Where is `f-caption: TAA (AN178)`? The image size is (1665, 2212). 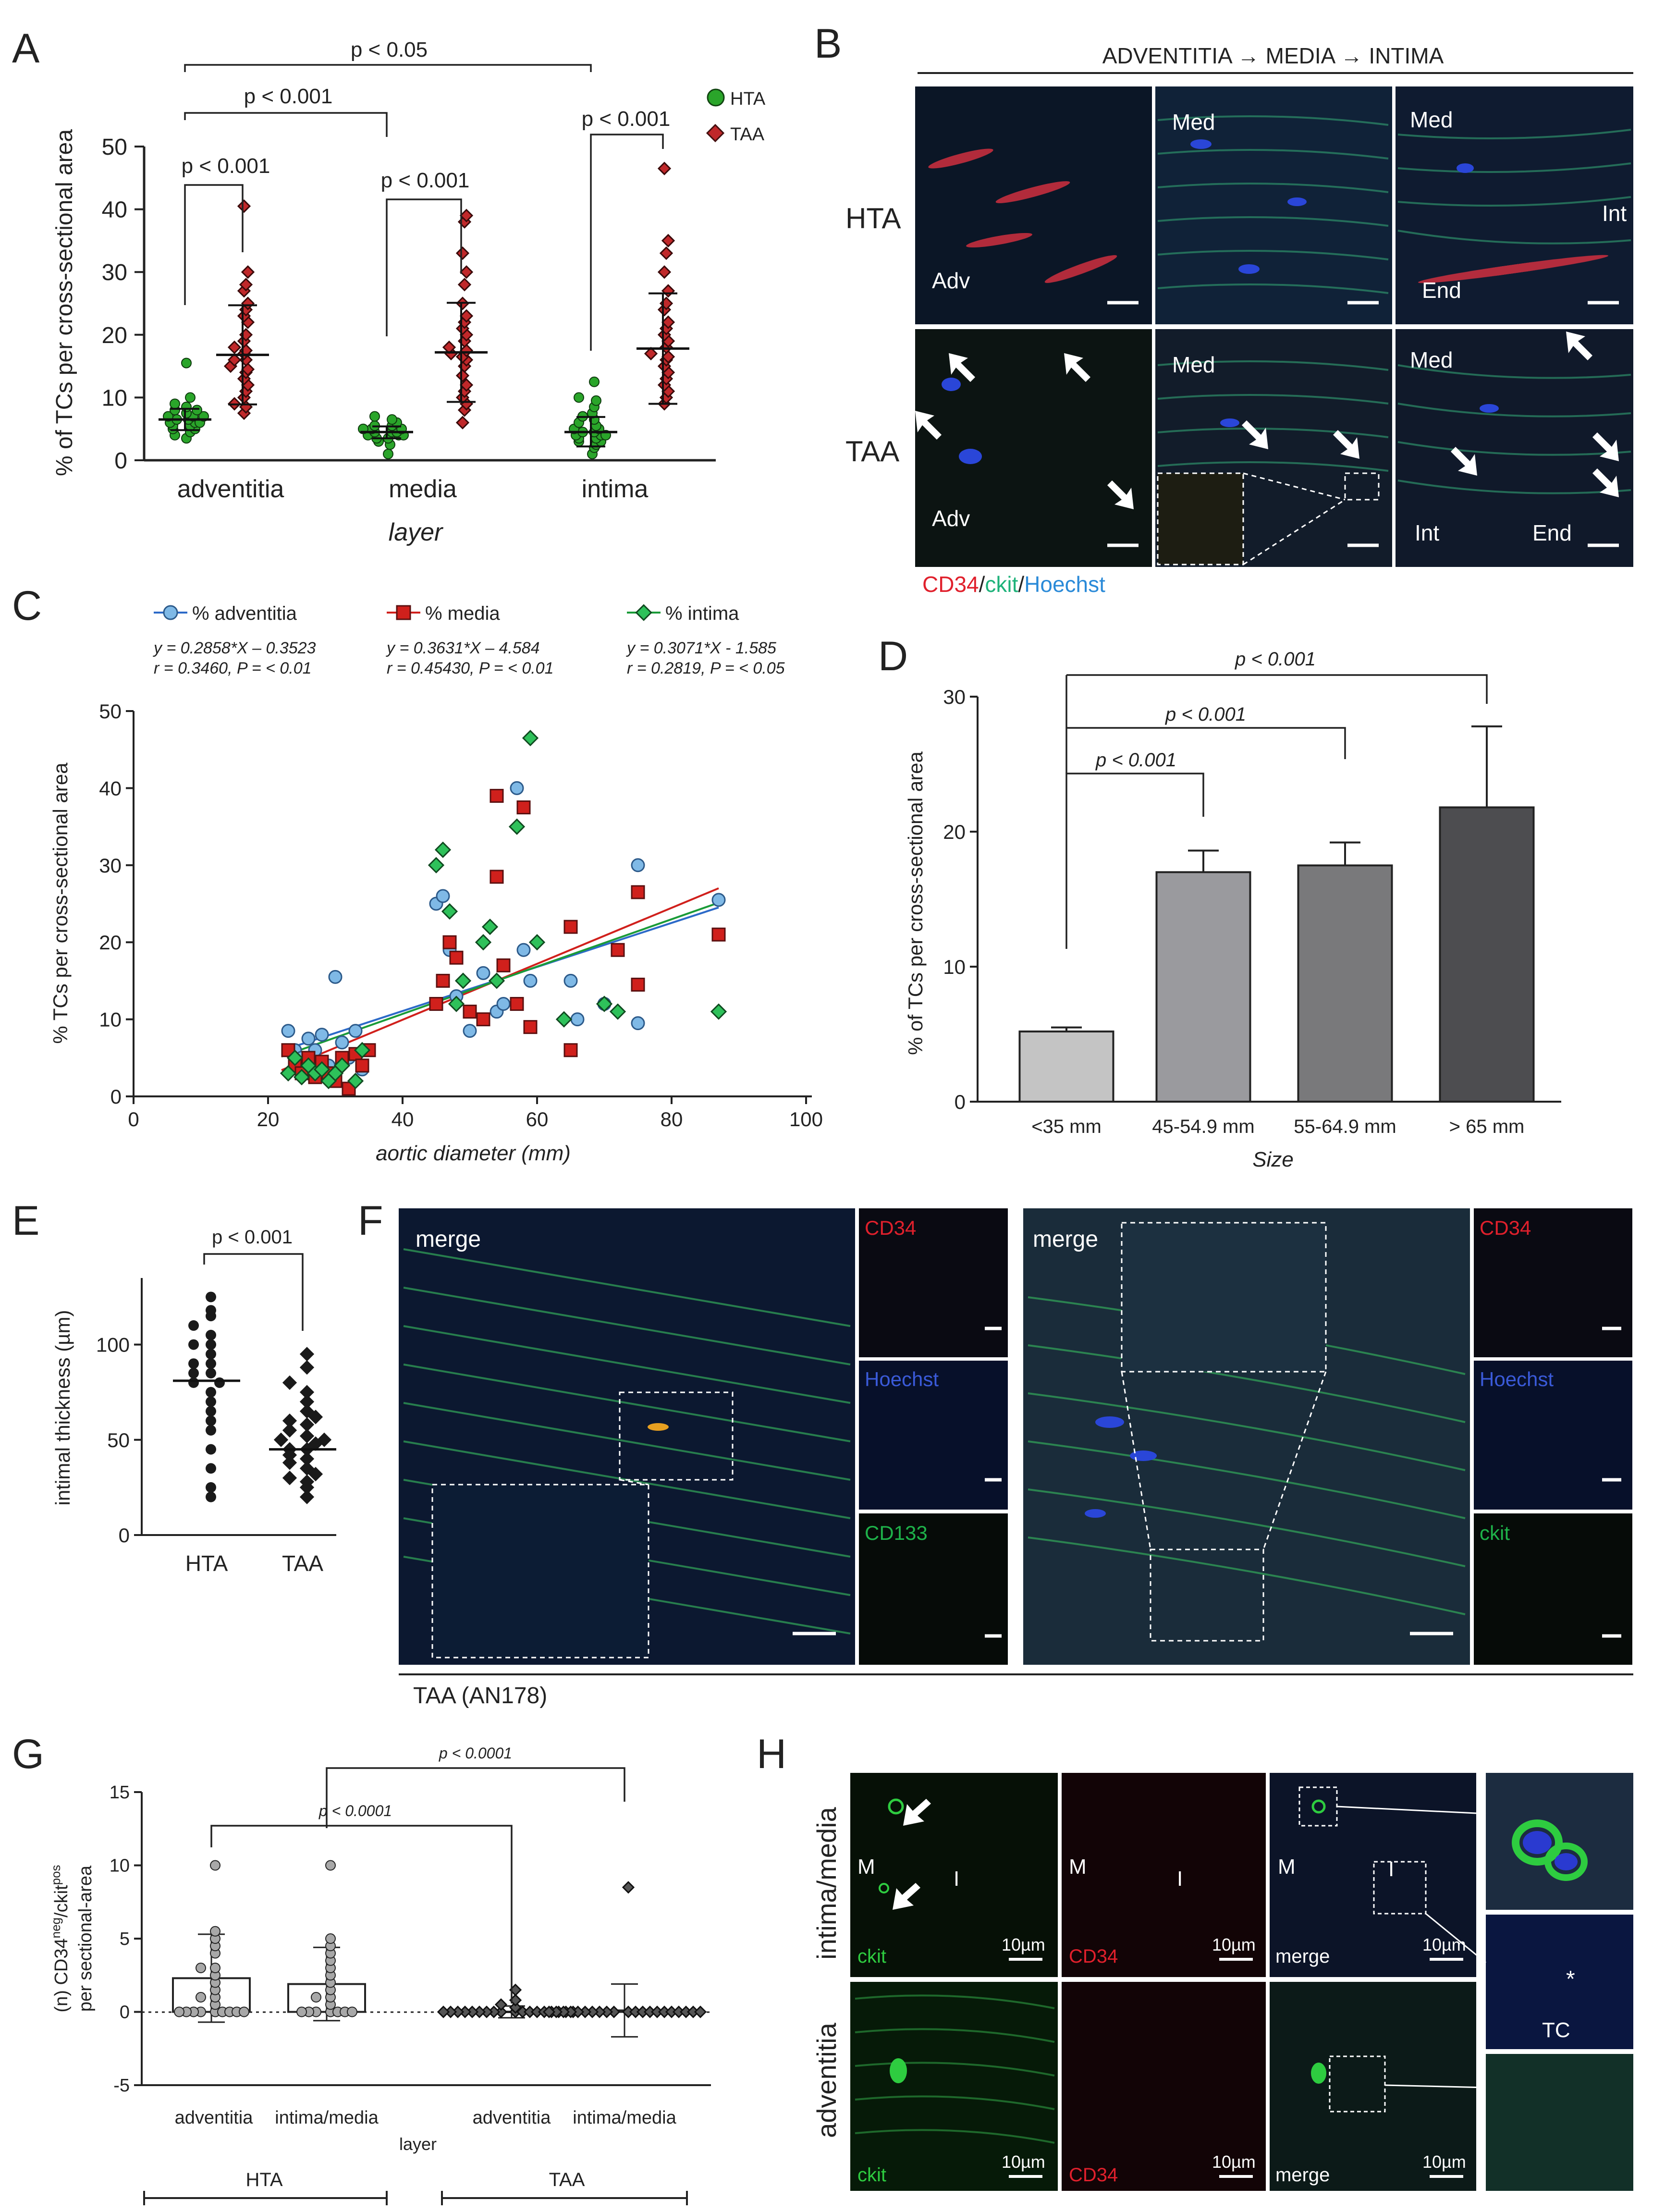 f-caption: TAA (AN178) is located at coordinates (480, 1695).